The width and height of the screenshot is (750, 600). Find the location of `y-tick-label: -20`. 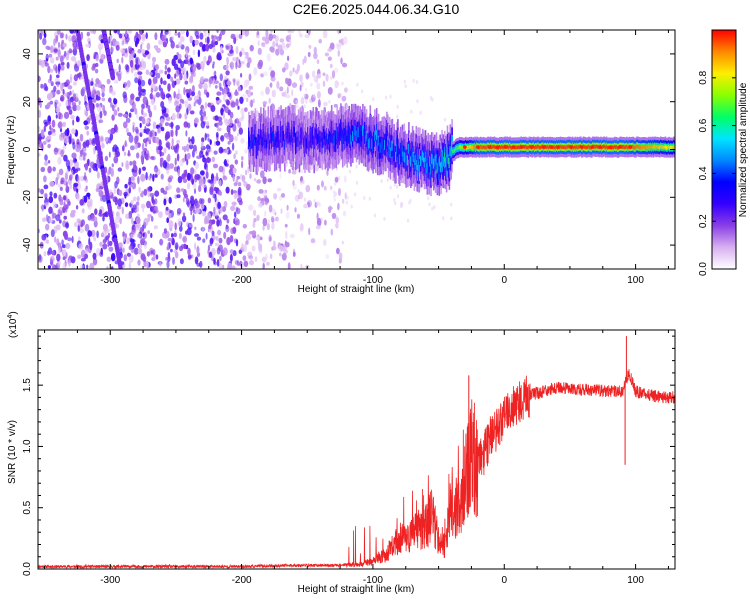

y-tick-label: -20 is located at coordinates (27, 197).